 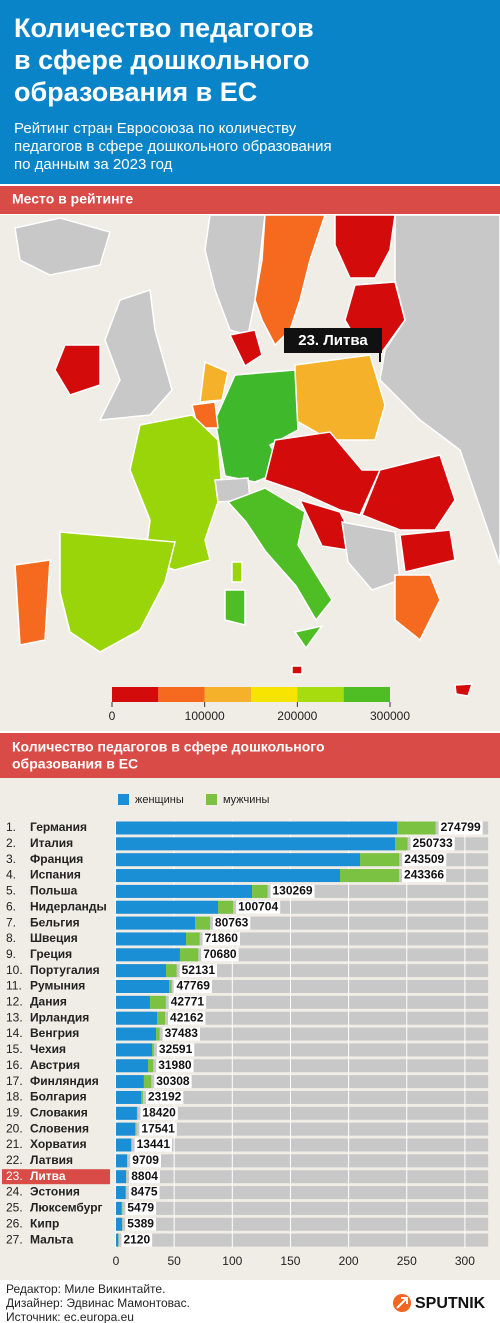 I want to click on data-label: 37483, so click(x=182, y=1033).